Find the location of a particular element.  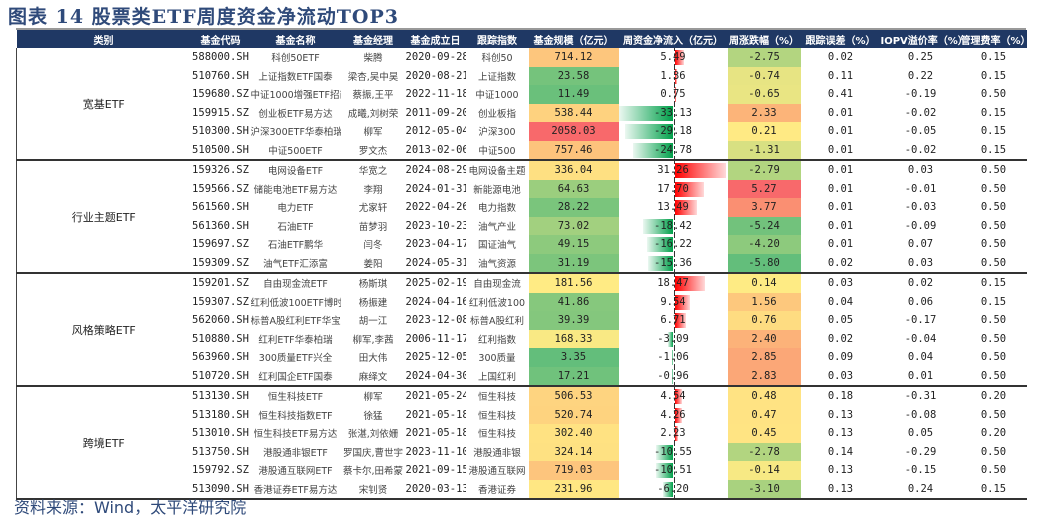

fund-manager-cell: 徐猛 is located at coordinates (373, 416).